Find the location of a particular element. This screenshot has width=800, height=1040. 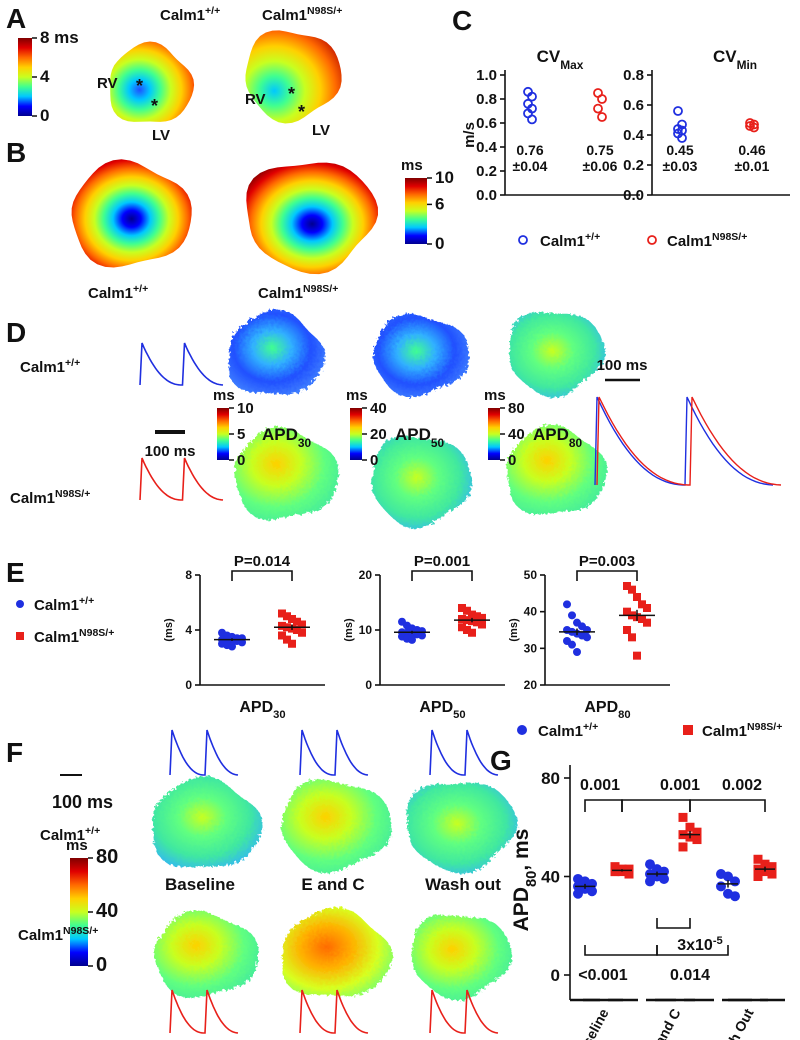

stim-marker: * is located at coordinates (291, 94).